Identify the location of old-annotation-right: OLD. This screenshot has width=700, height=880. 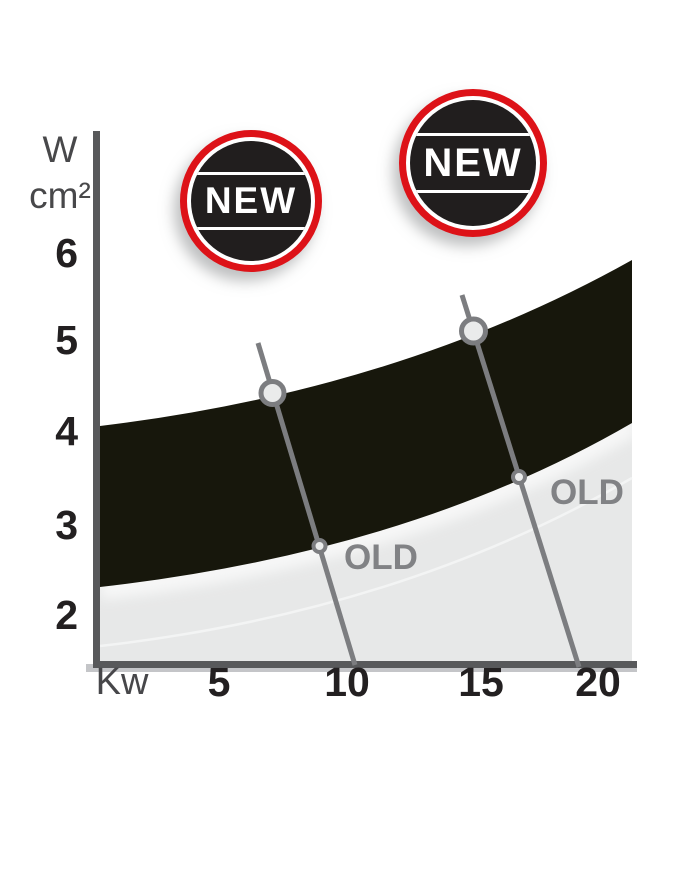
(587, 492).